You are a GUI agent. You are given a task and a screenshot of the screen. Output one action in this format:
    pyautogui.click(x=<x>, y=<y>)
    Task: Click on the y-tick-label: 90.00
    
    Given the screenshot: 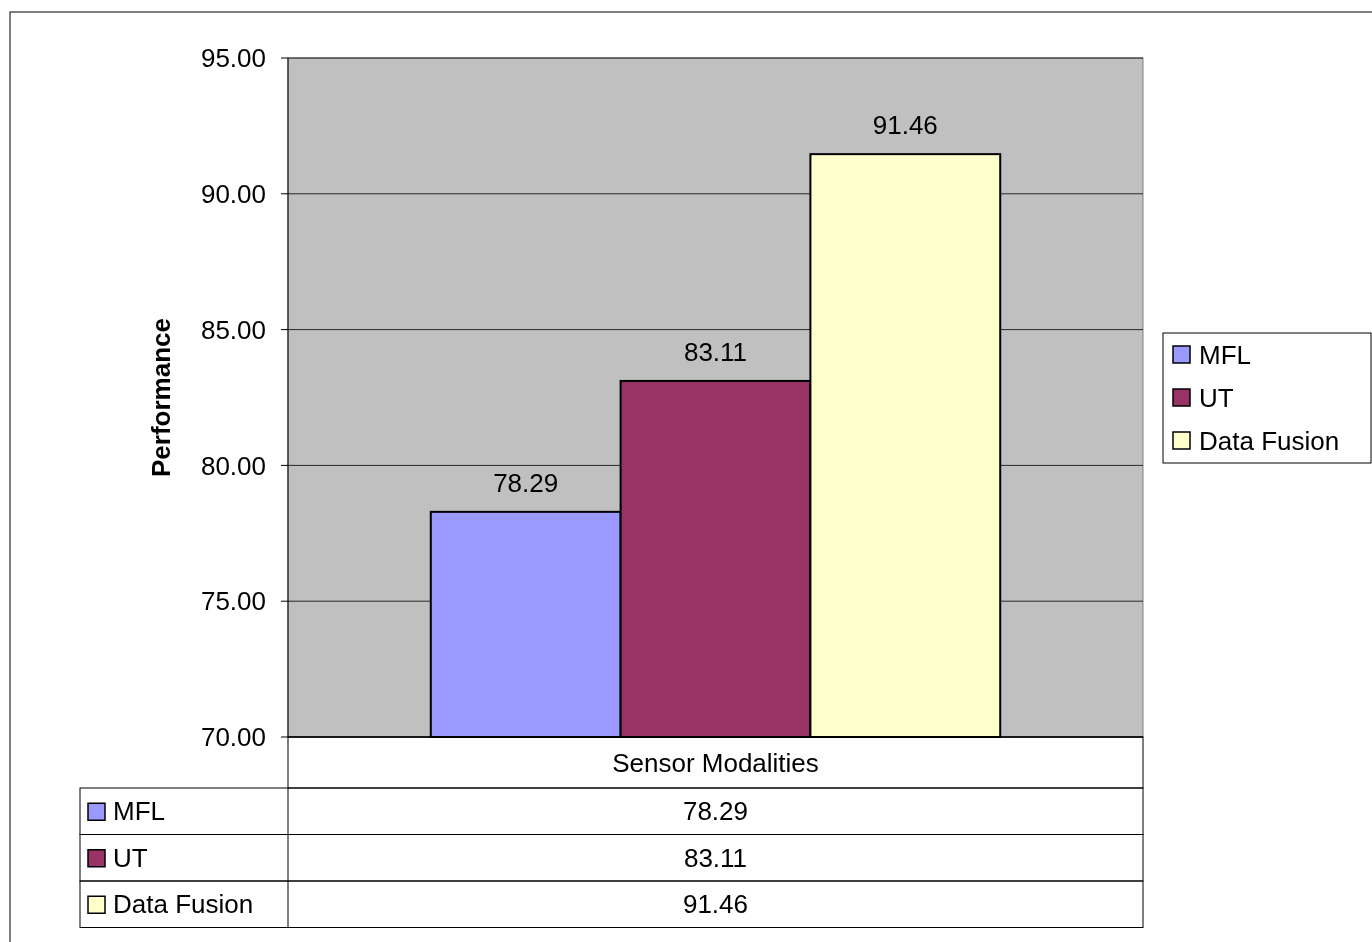 What is the action you would take?
    pyautogui.click(x=233, y=193)
    